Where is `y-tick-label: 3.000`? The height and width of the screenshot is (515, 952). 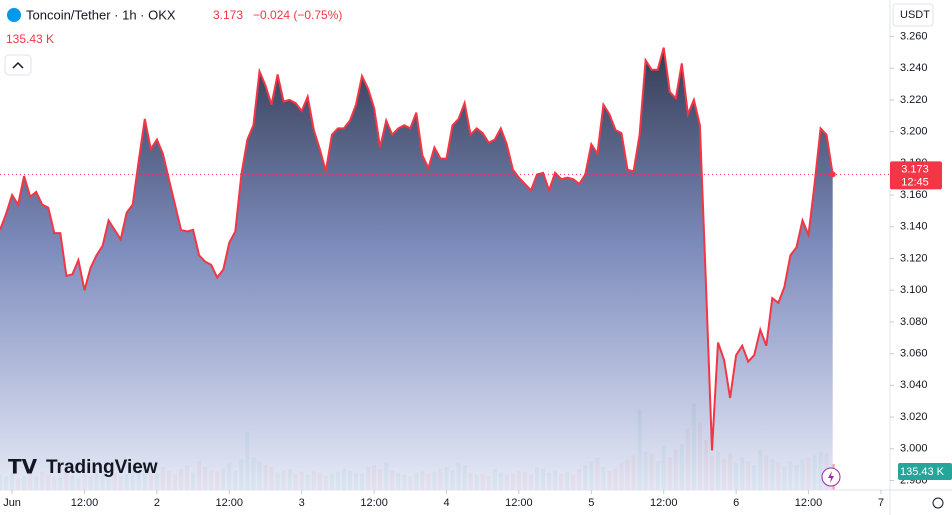 y-tick-label: 3.000 is located at coordinates (914, 449).